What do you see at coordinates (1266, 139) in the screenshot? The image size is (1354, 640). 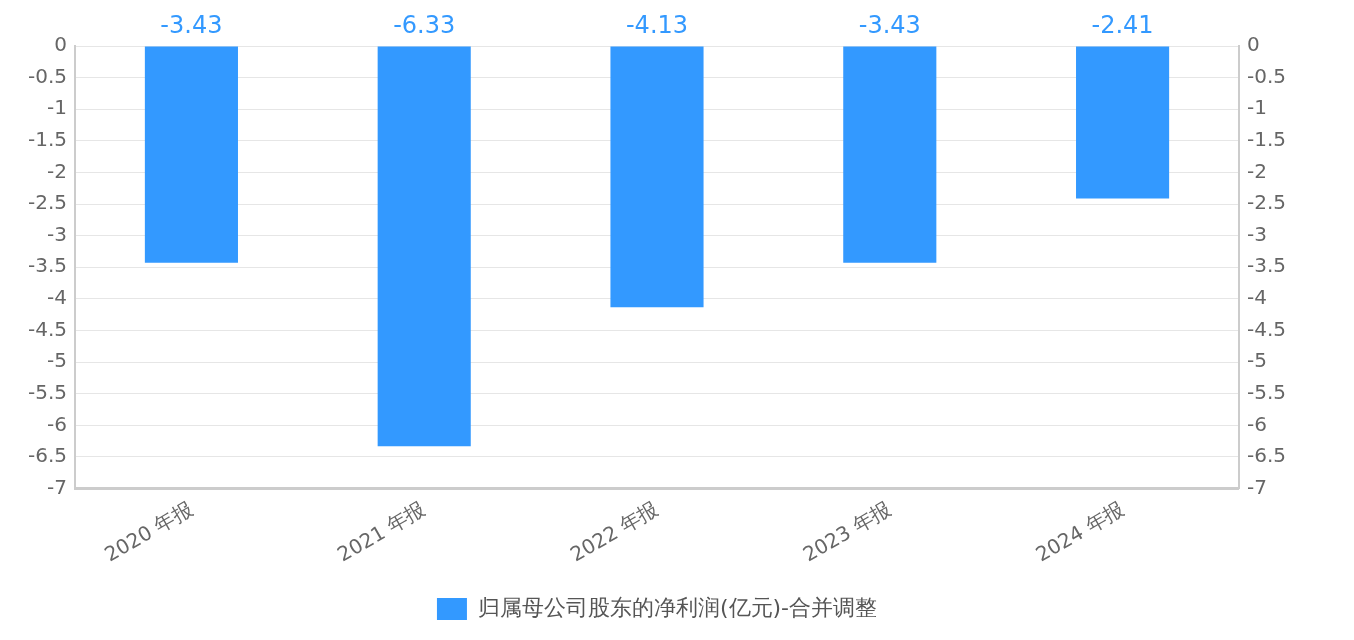 I see `y2-tick-label: -1.5` at bounding box center [1266, 139].